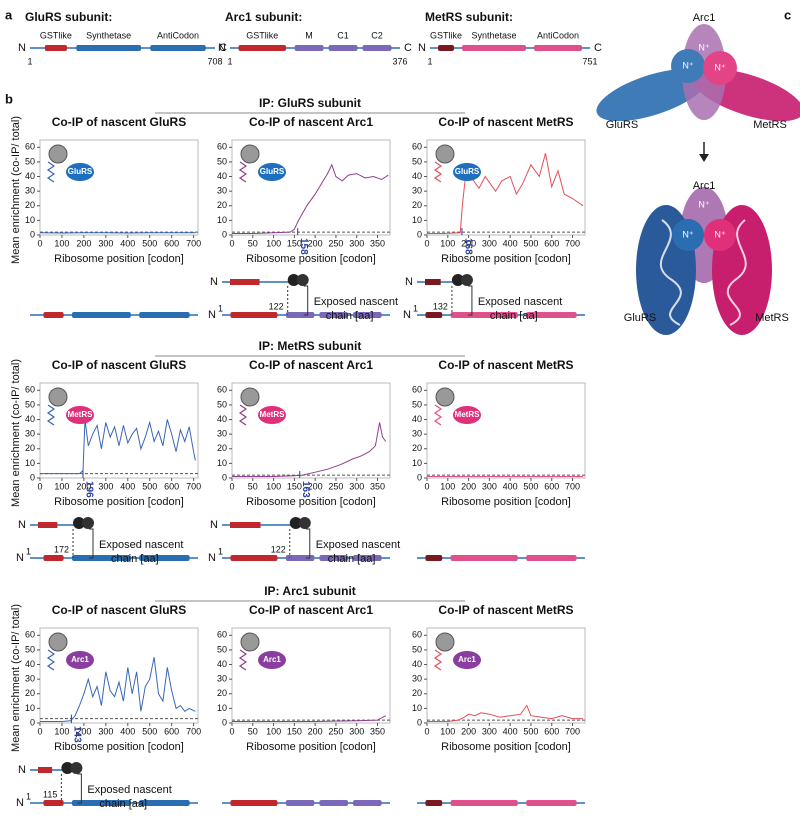 The width and height of the screenshot is (800, 826). Describe the element at coordinates (589, 61) in the screenshot. I see `end-residue: 751` at that location.